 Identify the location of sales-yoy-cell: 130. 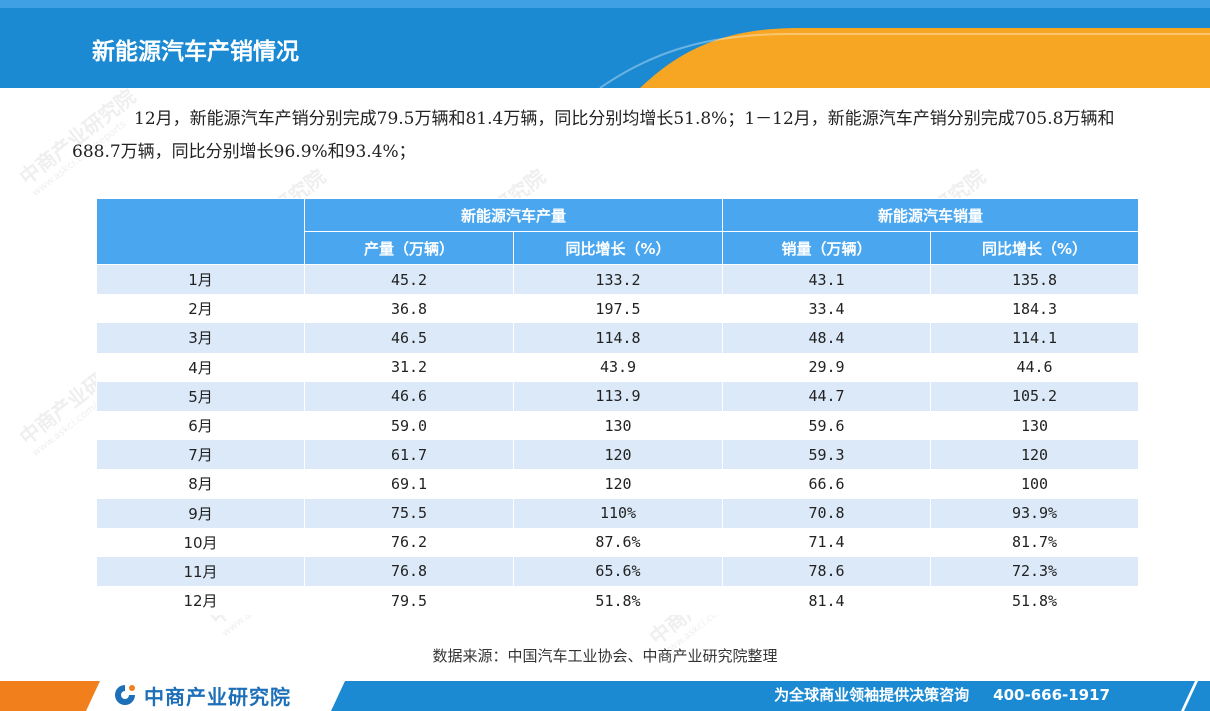
(1035, 425).